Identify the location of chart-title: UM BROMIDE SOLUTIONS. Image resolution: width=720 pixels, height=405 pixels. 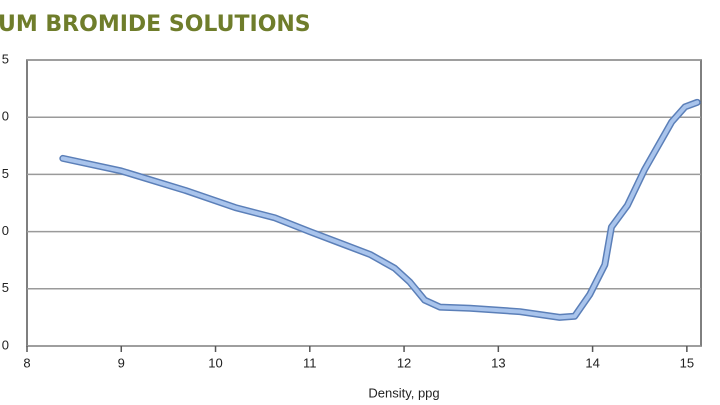
(155, 24).